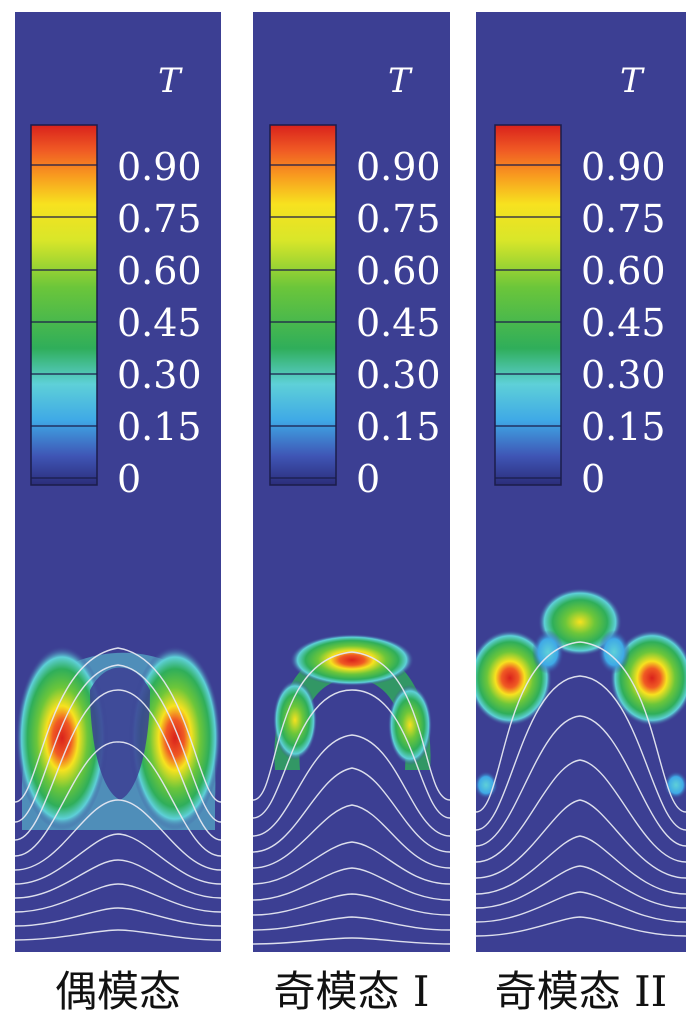 This screenshot has height=1025, width=700. I want to click on panel-caption-even-mode: 偶模态, so click(117, 991).